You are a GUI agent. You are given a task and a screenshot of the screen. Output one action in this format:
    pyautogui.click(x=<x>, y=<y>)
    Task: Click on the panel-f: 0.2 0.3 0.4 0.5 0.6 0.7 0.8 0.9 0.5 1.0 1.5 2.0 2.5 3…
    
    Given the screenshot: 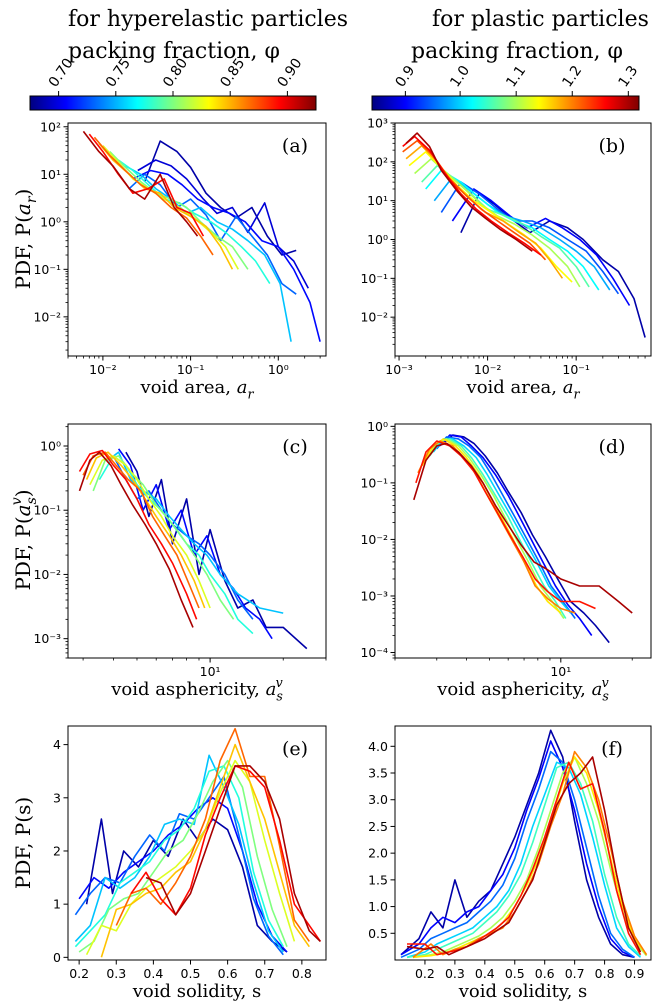 What is the action you would take?
    pyautogui.click(x=510, y=863)
    